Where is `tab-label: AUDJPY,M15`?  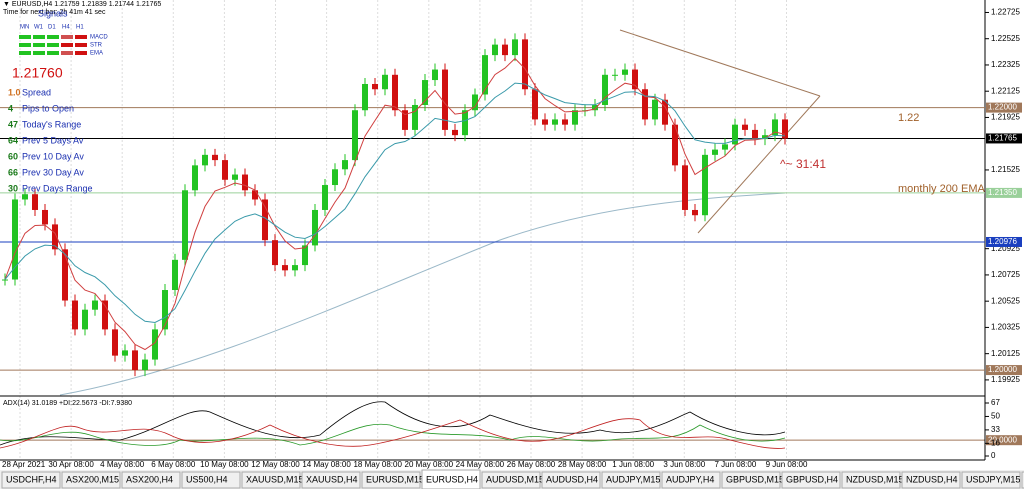
tab-label: AUDJPY,M15 is located at coordinates (633, 479).